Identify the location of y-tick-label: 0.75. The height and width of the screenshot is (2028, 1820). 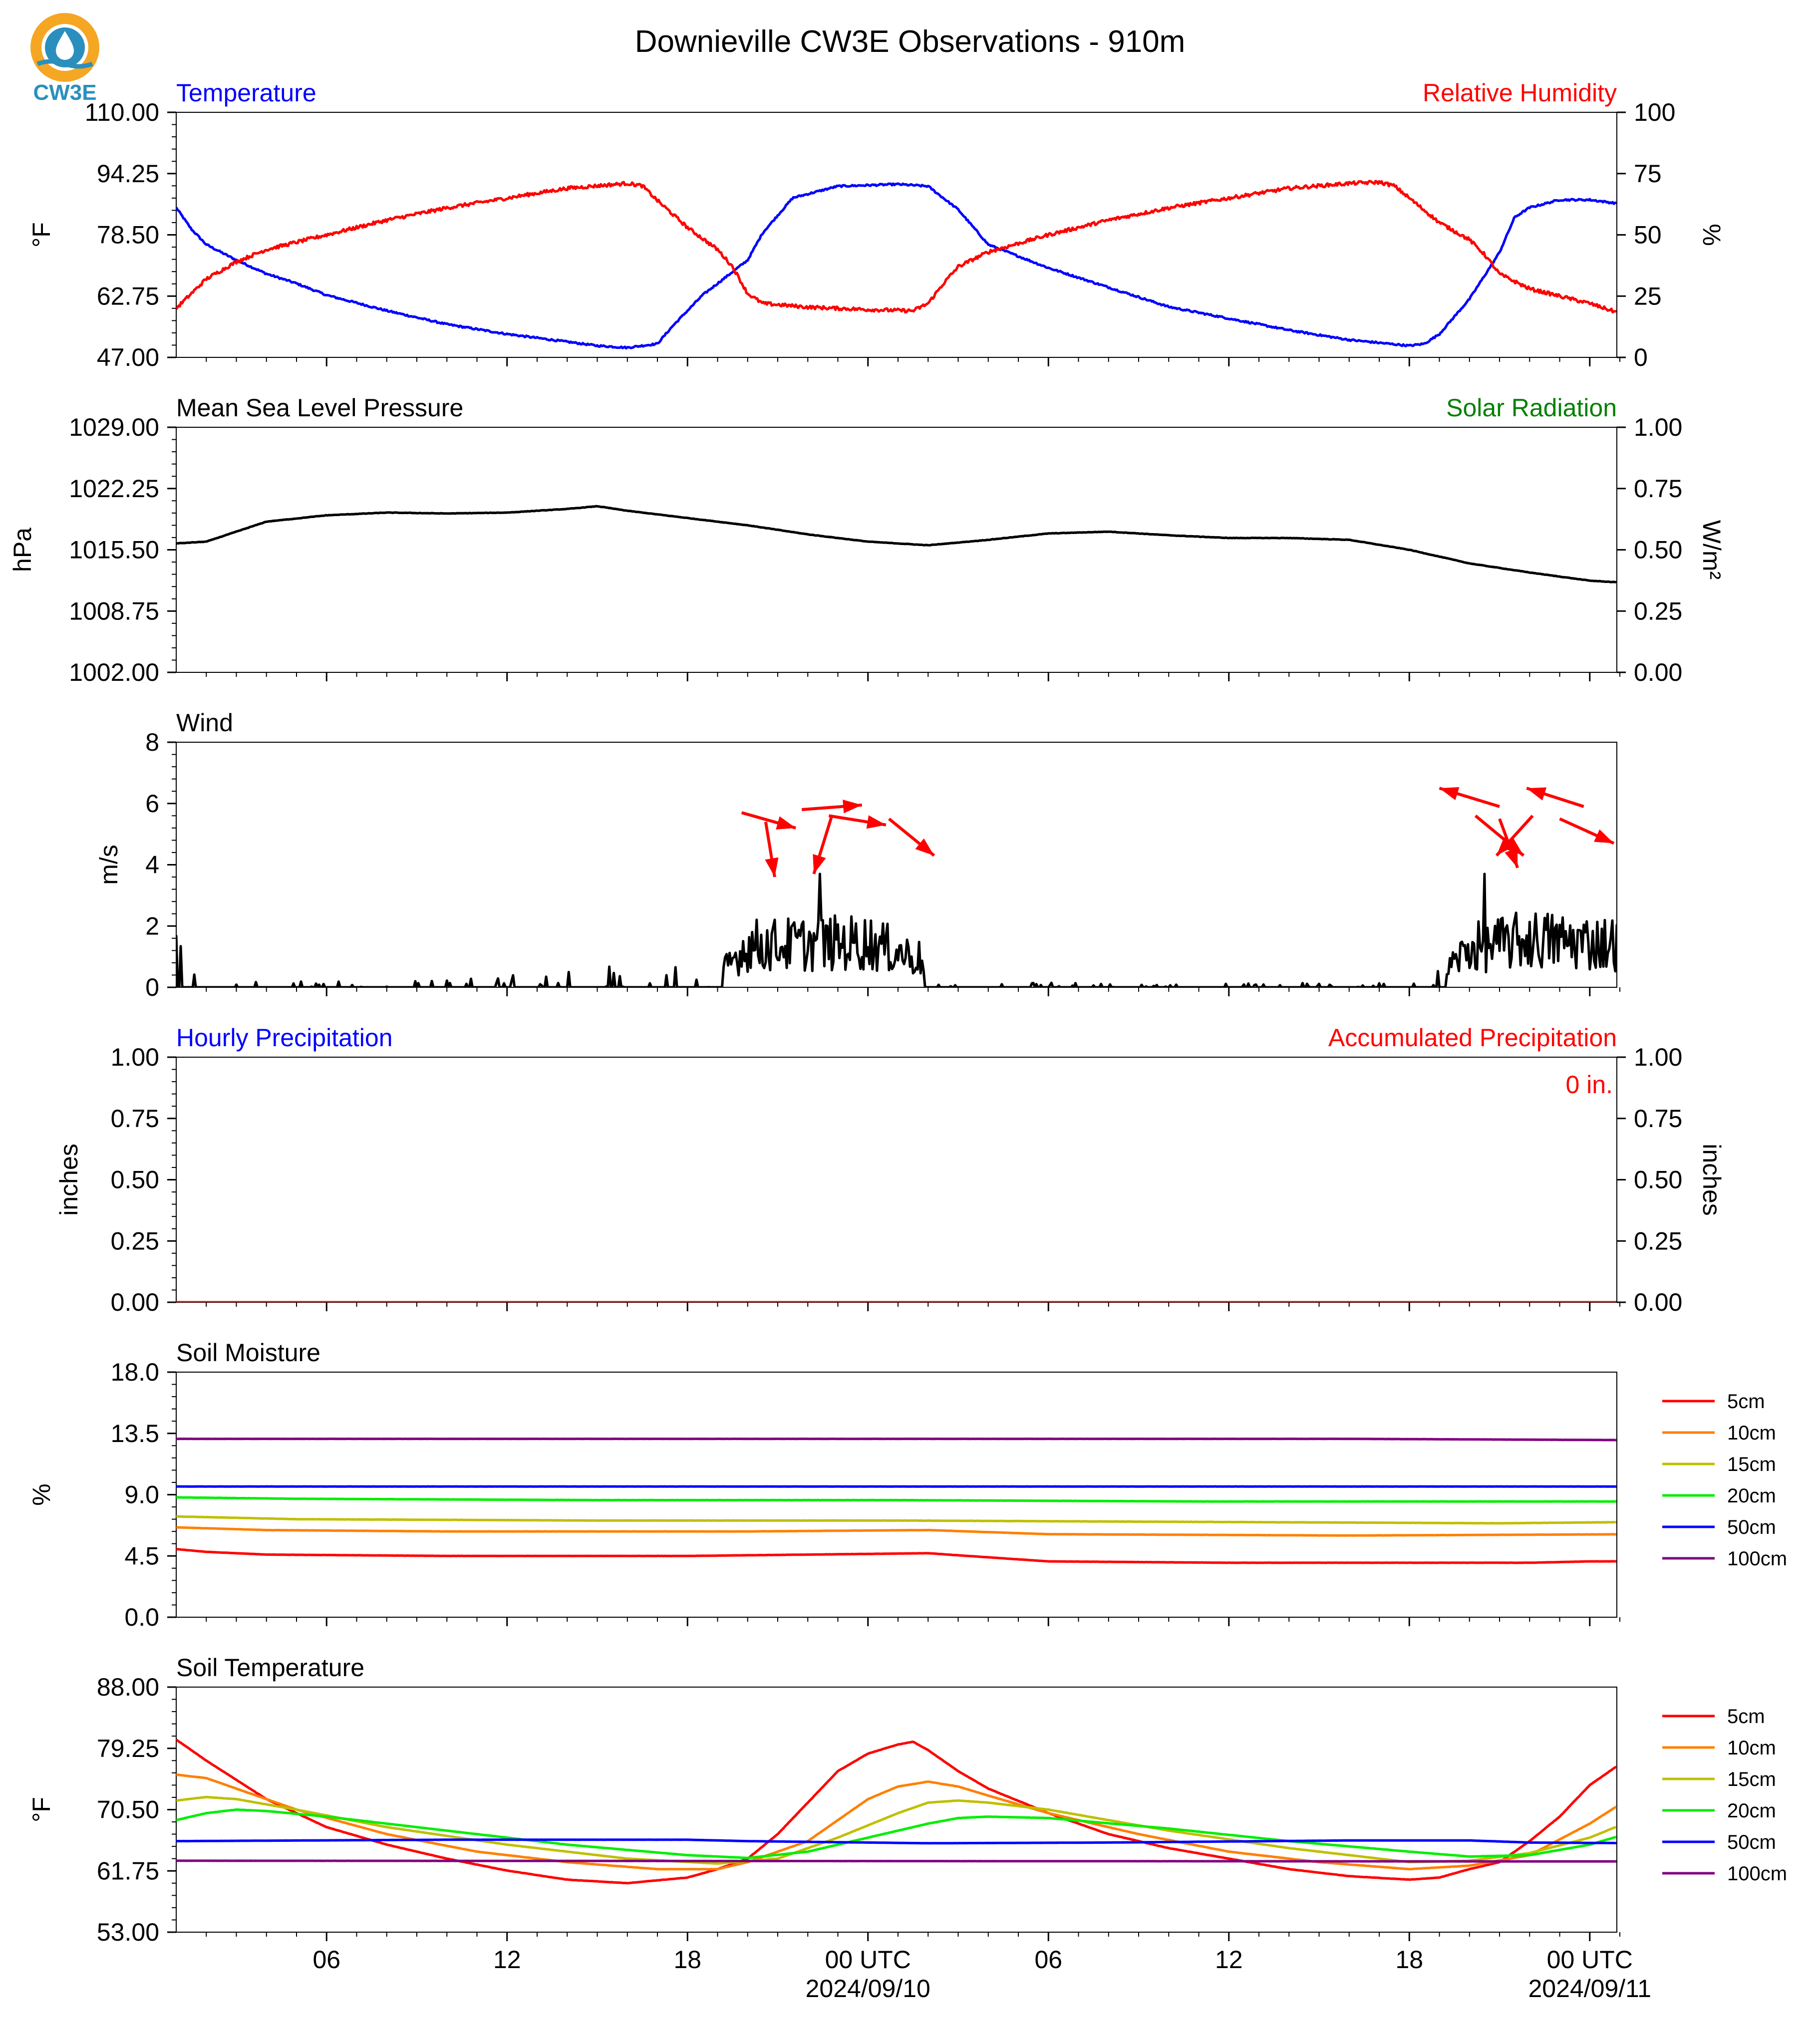
(135, 1119).